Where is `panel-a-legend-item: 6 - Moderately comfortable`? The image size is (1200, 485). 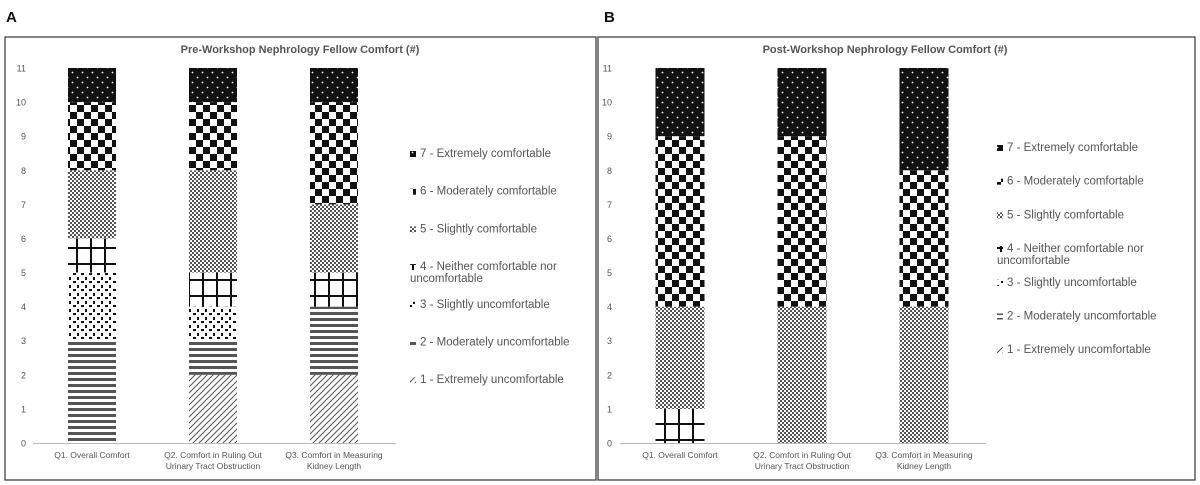 panel-a-legend-item: 6 - Moderately comfortable is located at coordinates (483, 192).